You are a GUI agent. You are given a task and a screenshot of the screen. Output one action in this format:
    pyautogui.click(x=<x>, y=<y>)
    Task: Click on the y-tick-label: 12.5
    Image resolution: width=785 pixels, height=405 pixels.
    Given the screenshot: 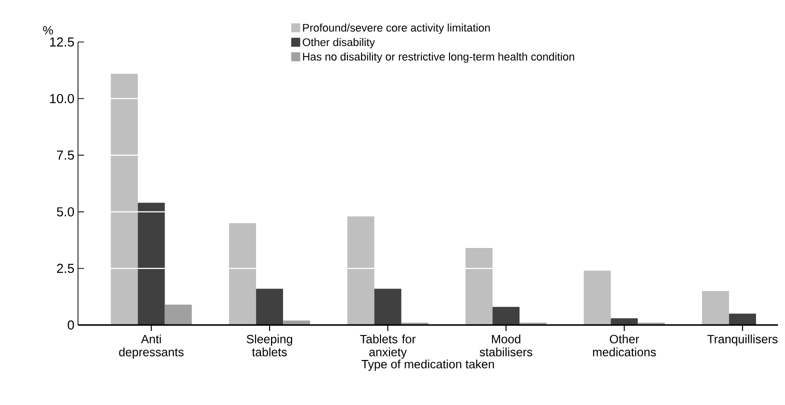 What is the action you would take?
    pyautogui.click(x=62, y=42)
    